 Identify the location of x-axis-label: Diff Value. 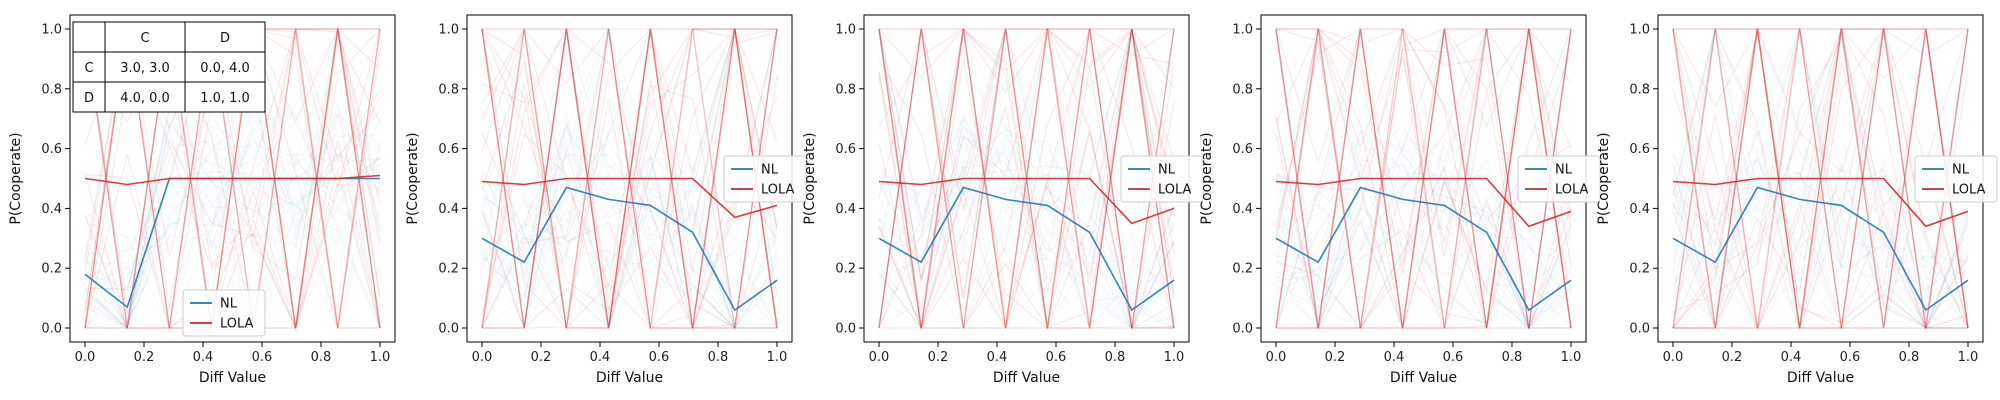
(1820, 378).